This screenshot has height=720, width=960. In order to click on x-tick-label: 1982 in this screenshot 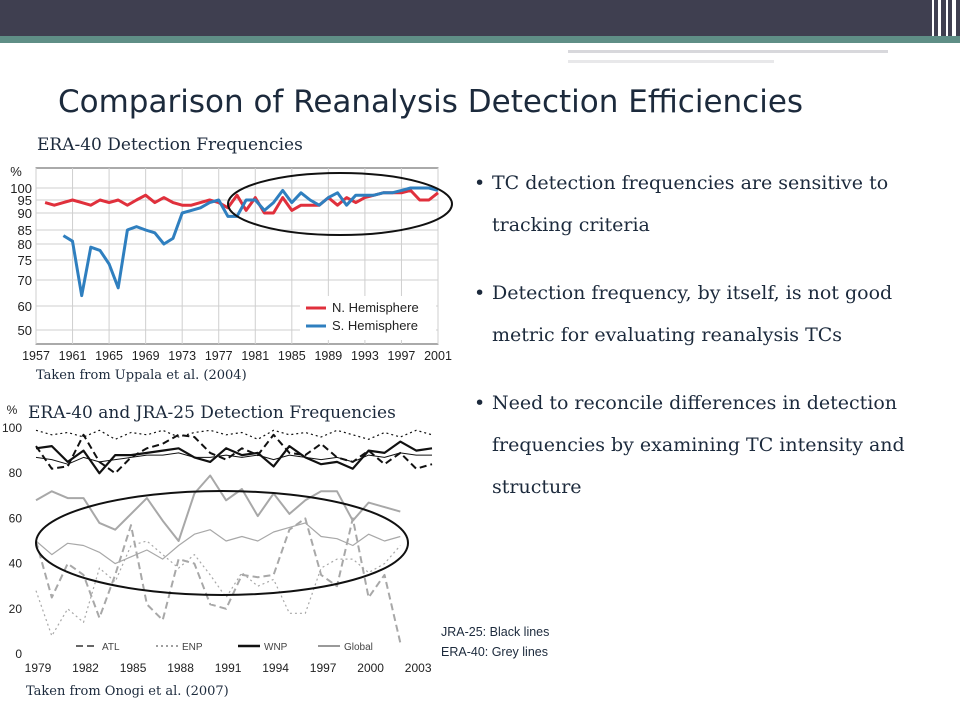, I will do `click(85, 668)`.